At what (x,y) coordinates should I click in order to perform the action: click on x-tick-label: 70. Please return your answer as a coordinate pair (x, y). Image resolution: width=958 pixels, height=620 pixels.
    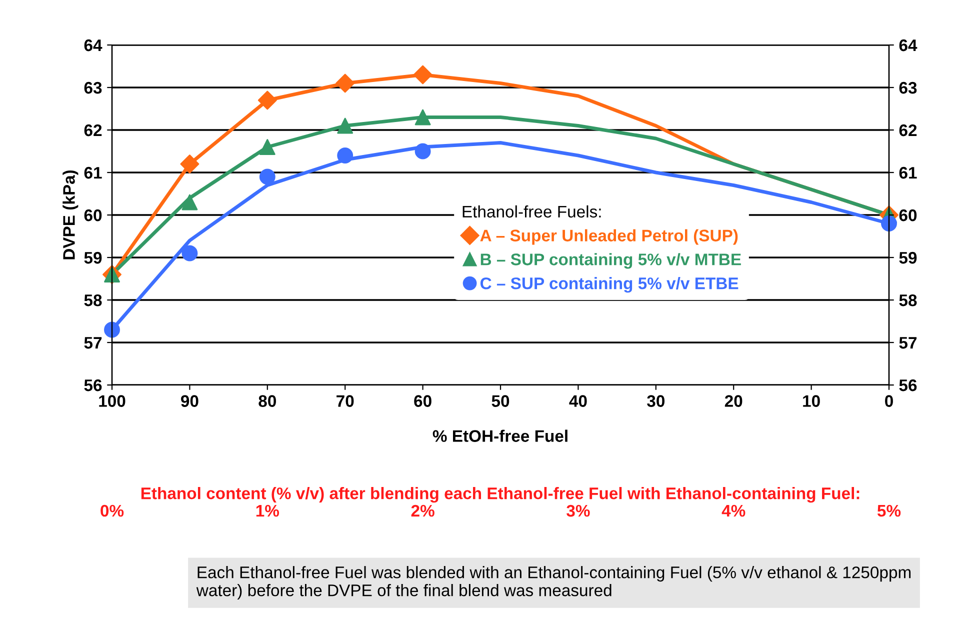
    Looking at the image, I should click on (345, 401).